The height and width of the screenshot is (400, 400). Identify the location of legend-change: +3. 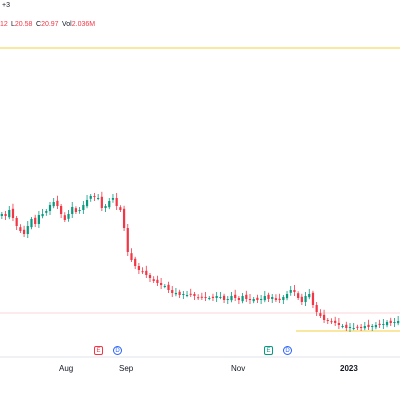
(6, 5).